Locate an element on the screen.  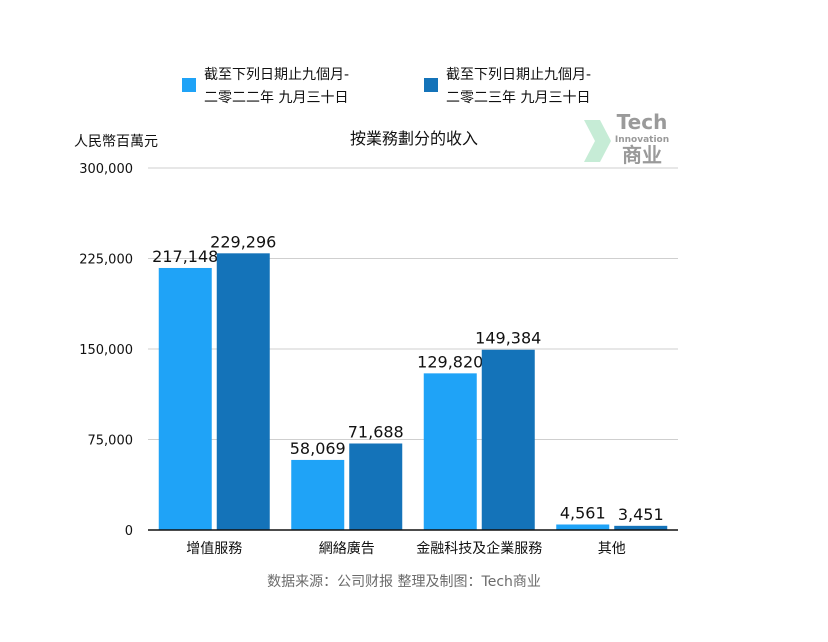
y-axis-label: 人民幣百萬元 is located at coordinates (116, 142).